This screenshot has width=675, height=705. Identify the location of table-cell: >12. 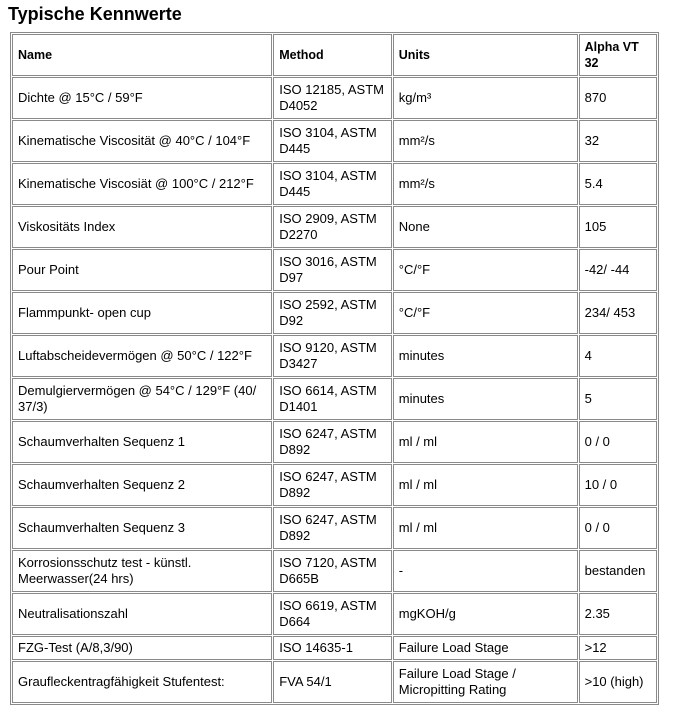
(617, 648).